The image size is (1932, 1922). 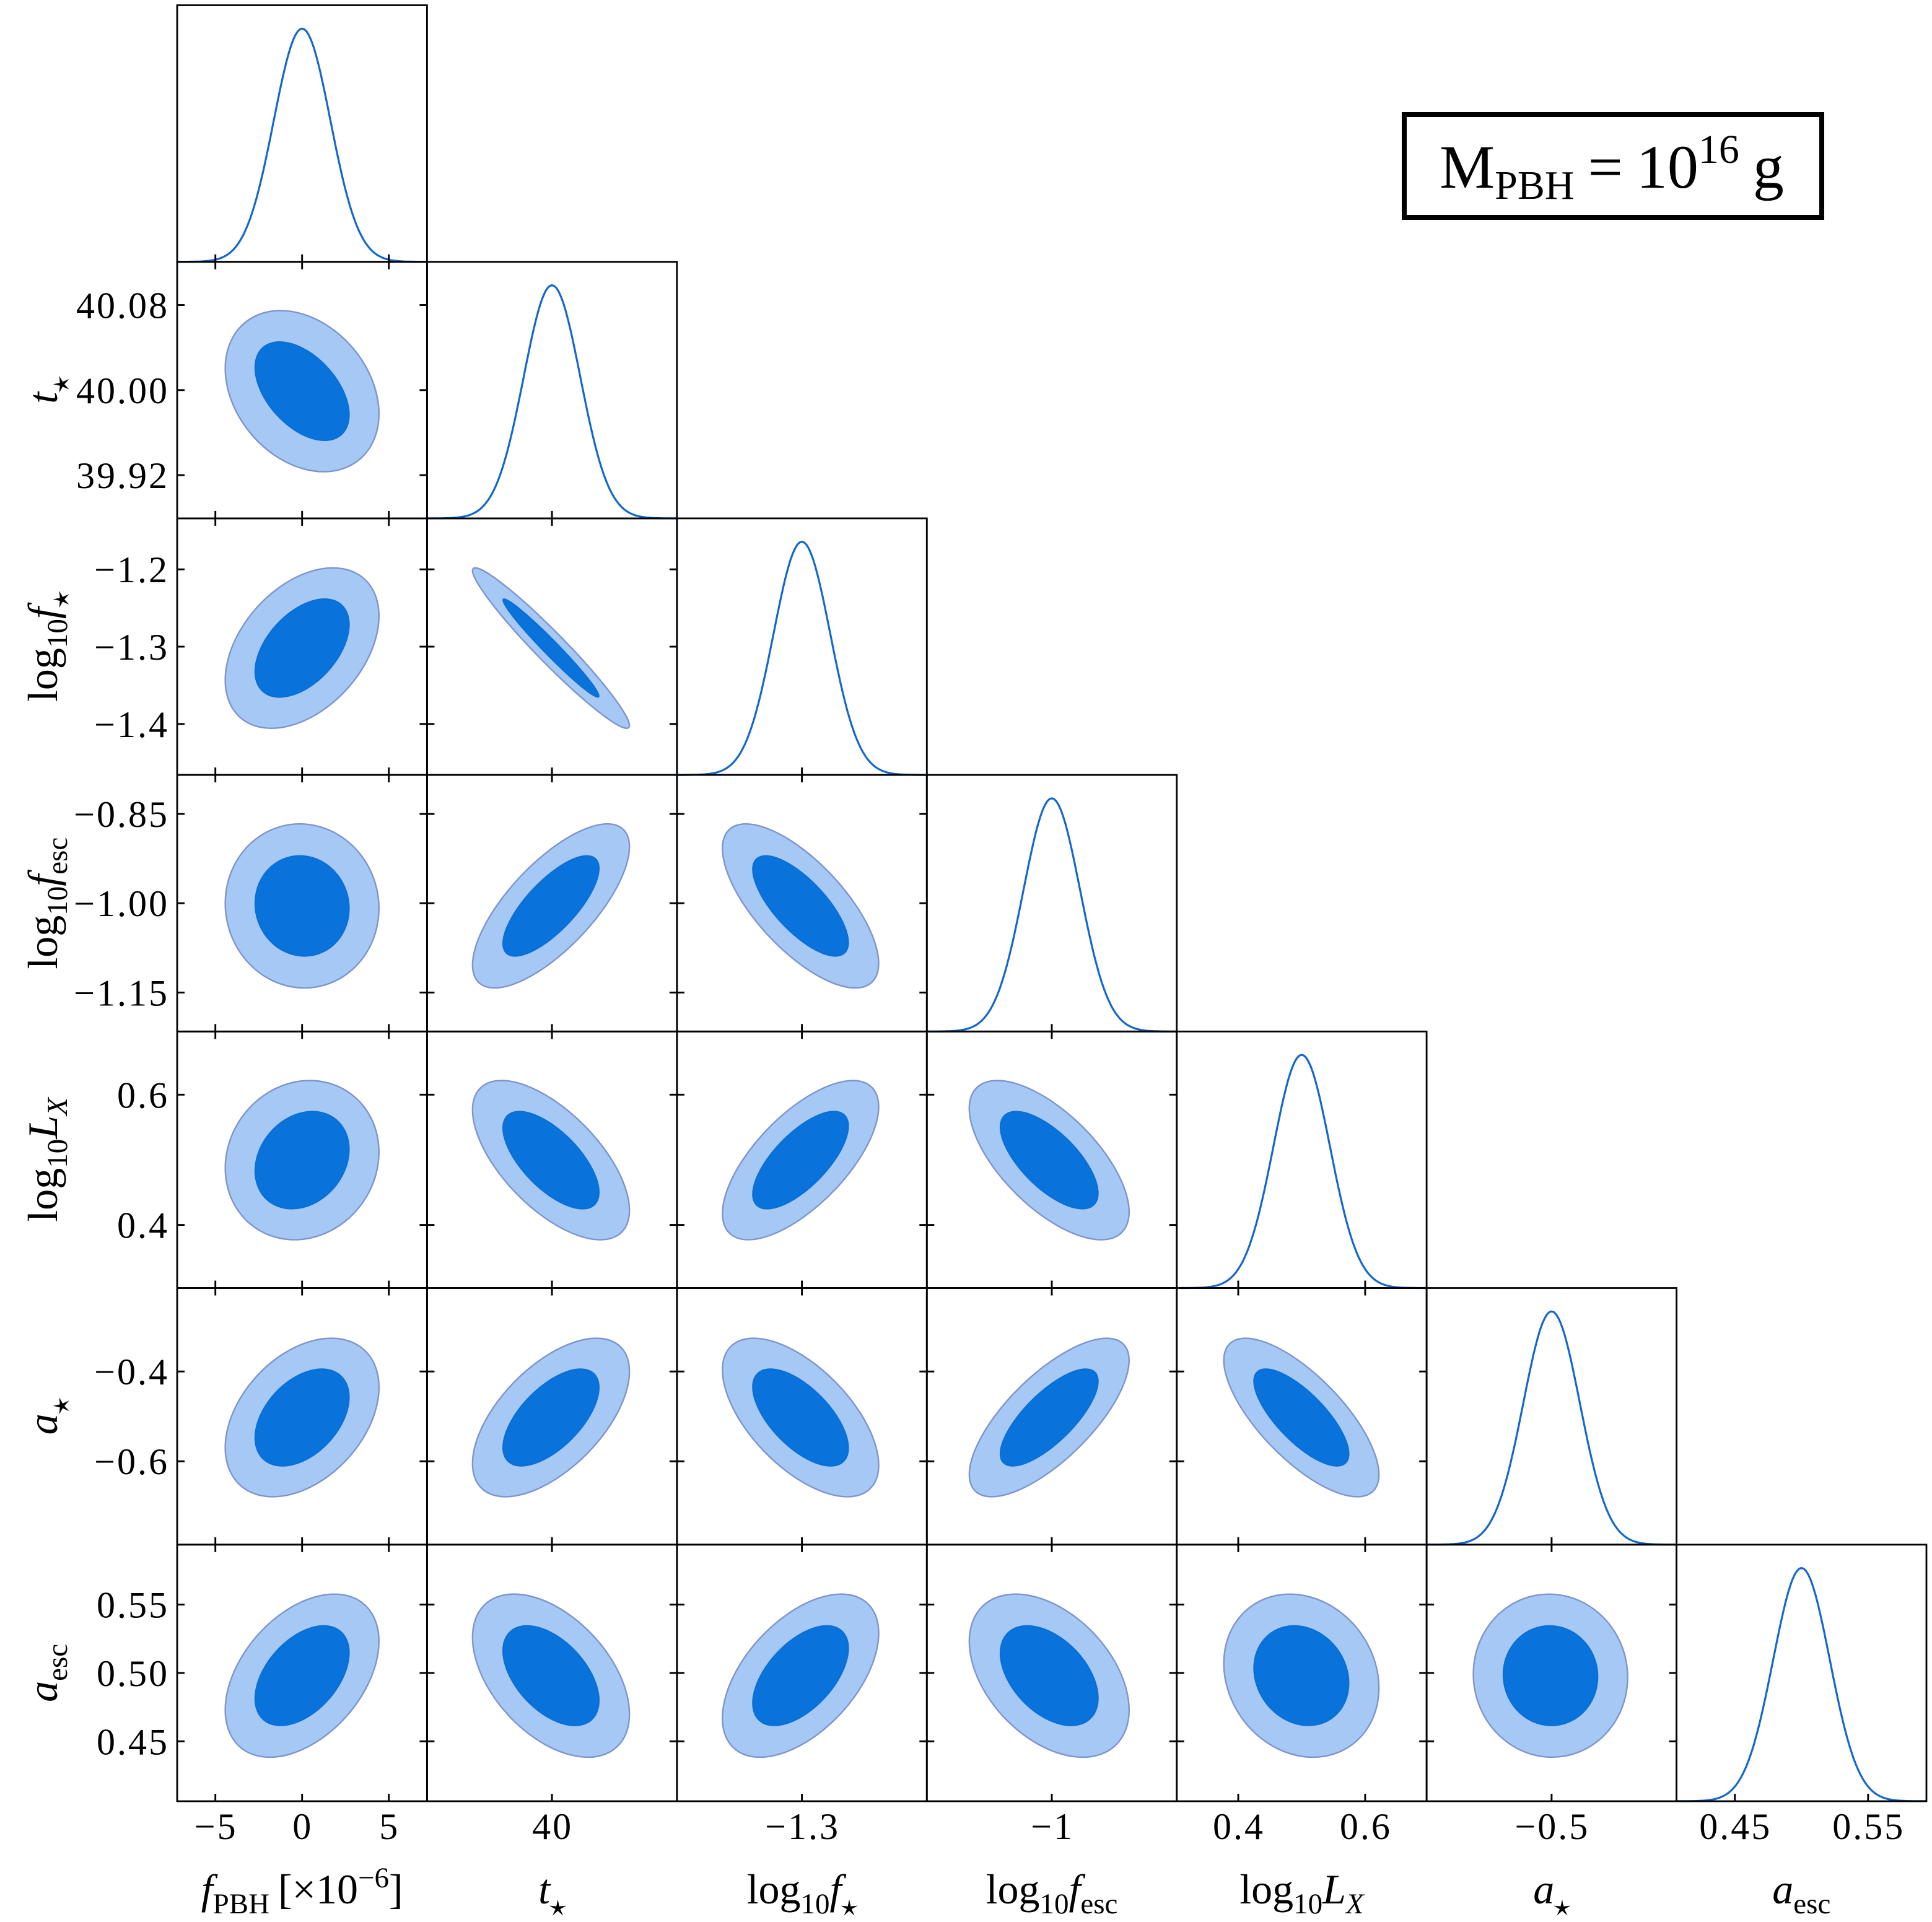 I want to click on svg-text: −1.4, so click(x=131, y=724).